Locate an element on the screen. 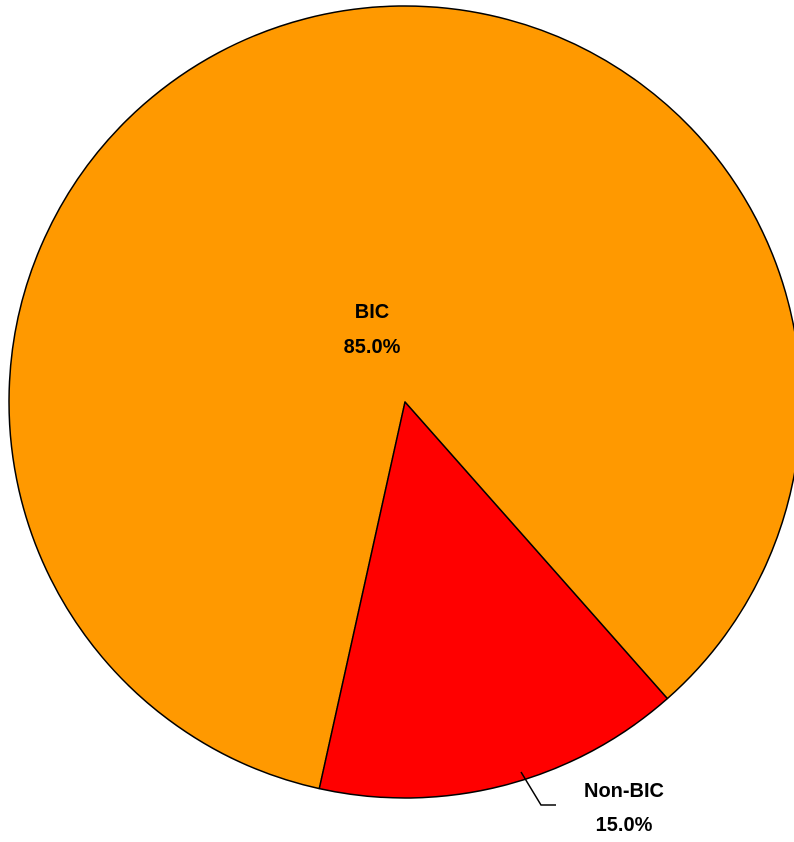  non-bic-leader-line is located at coordinates (538, 788).